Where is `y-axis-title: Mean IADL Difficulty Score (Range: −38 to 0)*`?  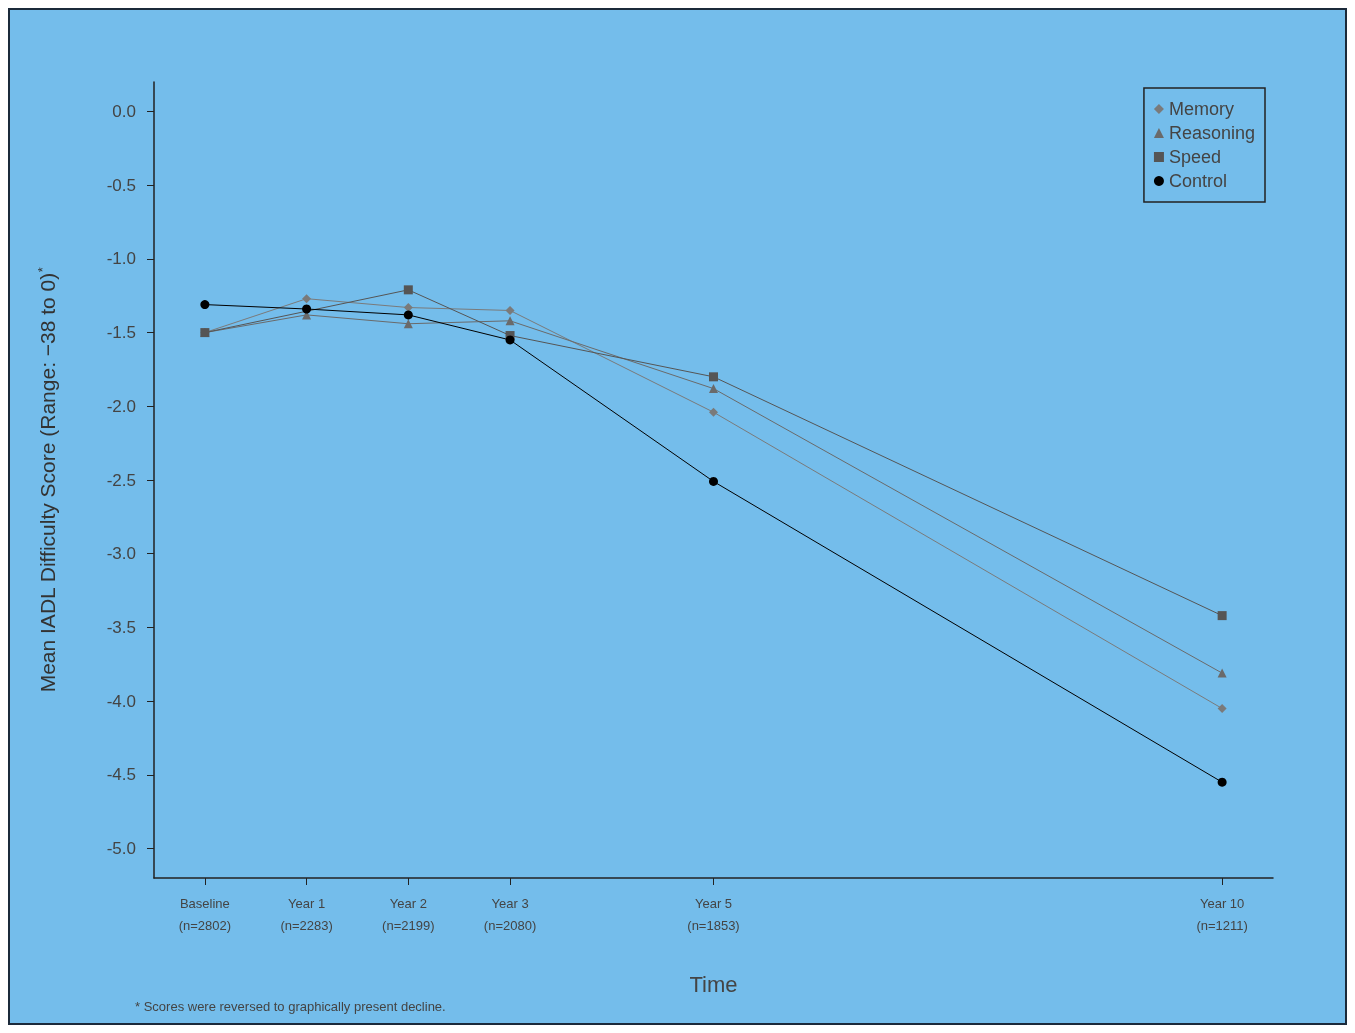 y-axis-title: Mean IADL Difficulty Score (Range: −38 to 0)* is located at coordinates (47, 480).